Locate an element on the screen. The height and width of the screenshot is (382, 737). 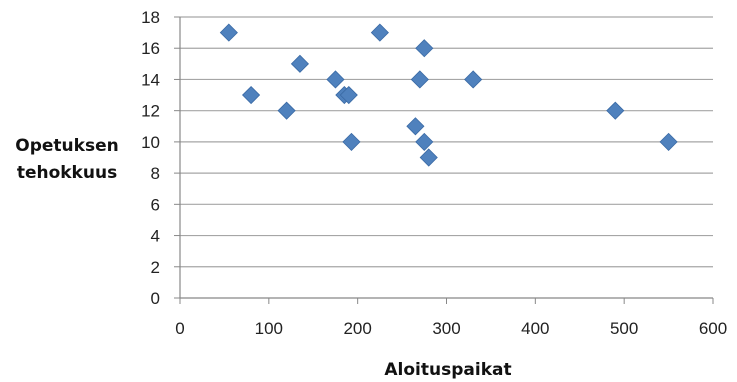
x-tick-labels: 0 100 200 300 400 500 600 is located at coordinates (451, 328).